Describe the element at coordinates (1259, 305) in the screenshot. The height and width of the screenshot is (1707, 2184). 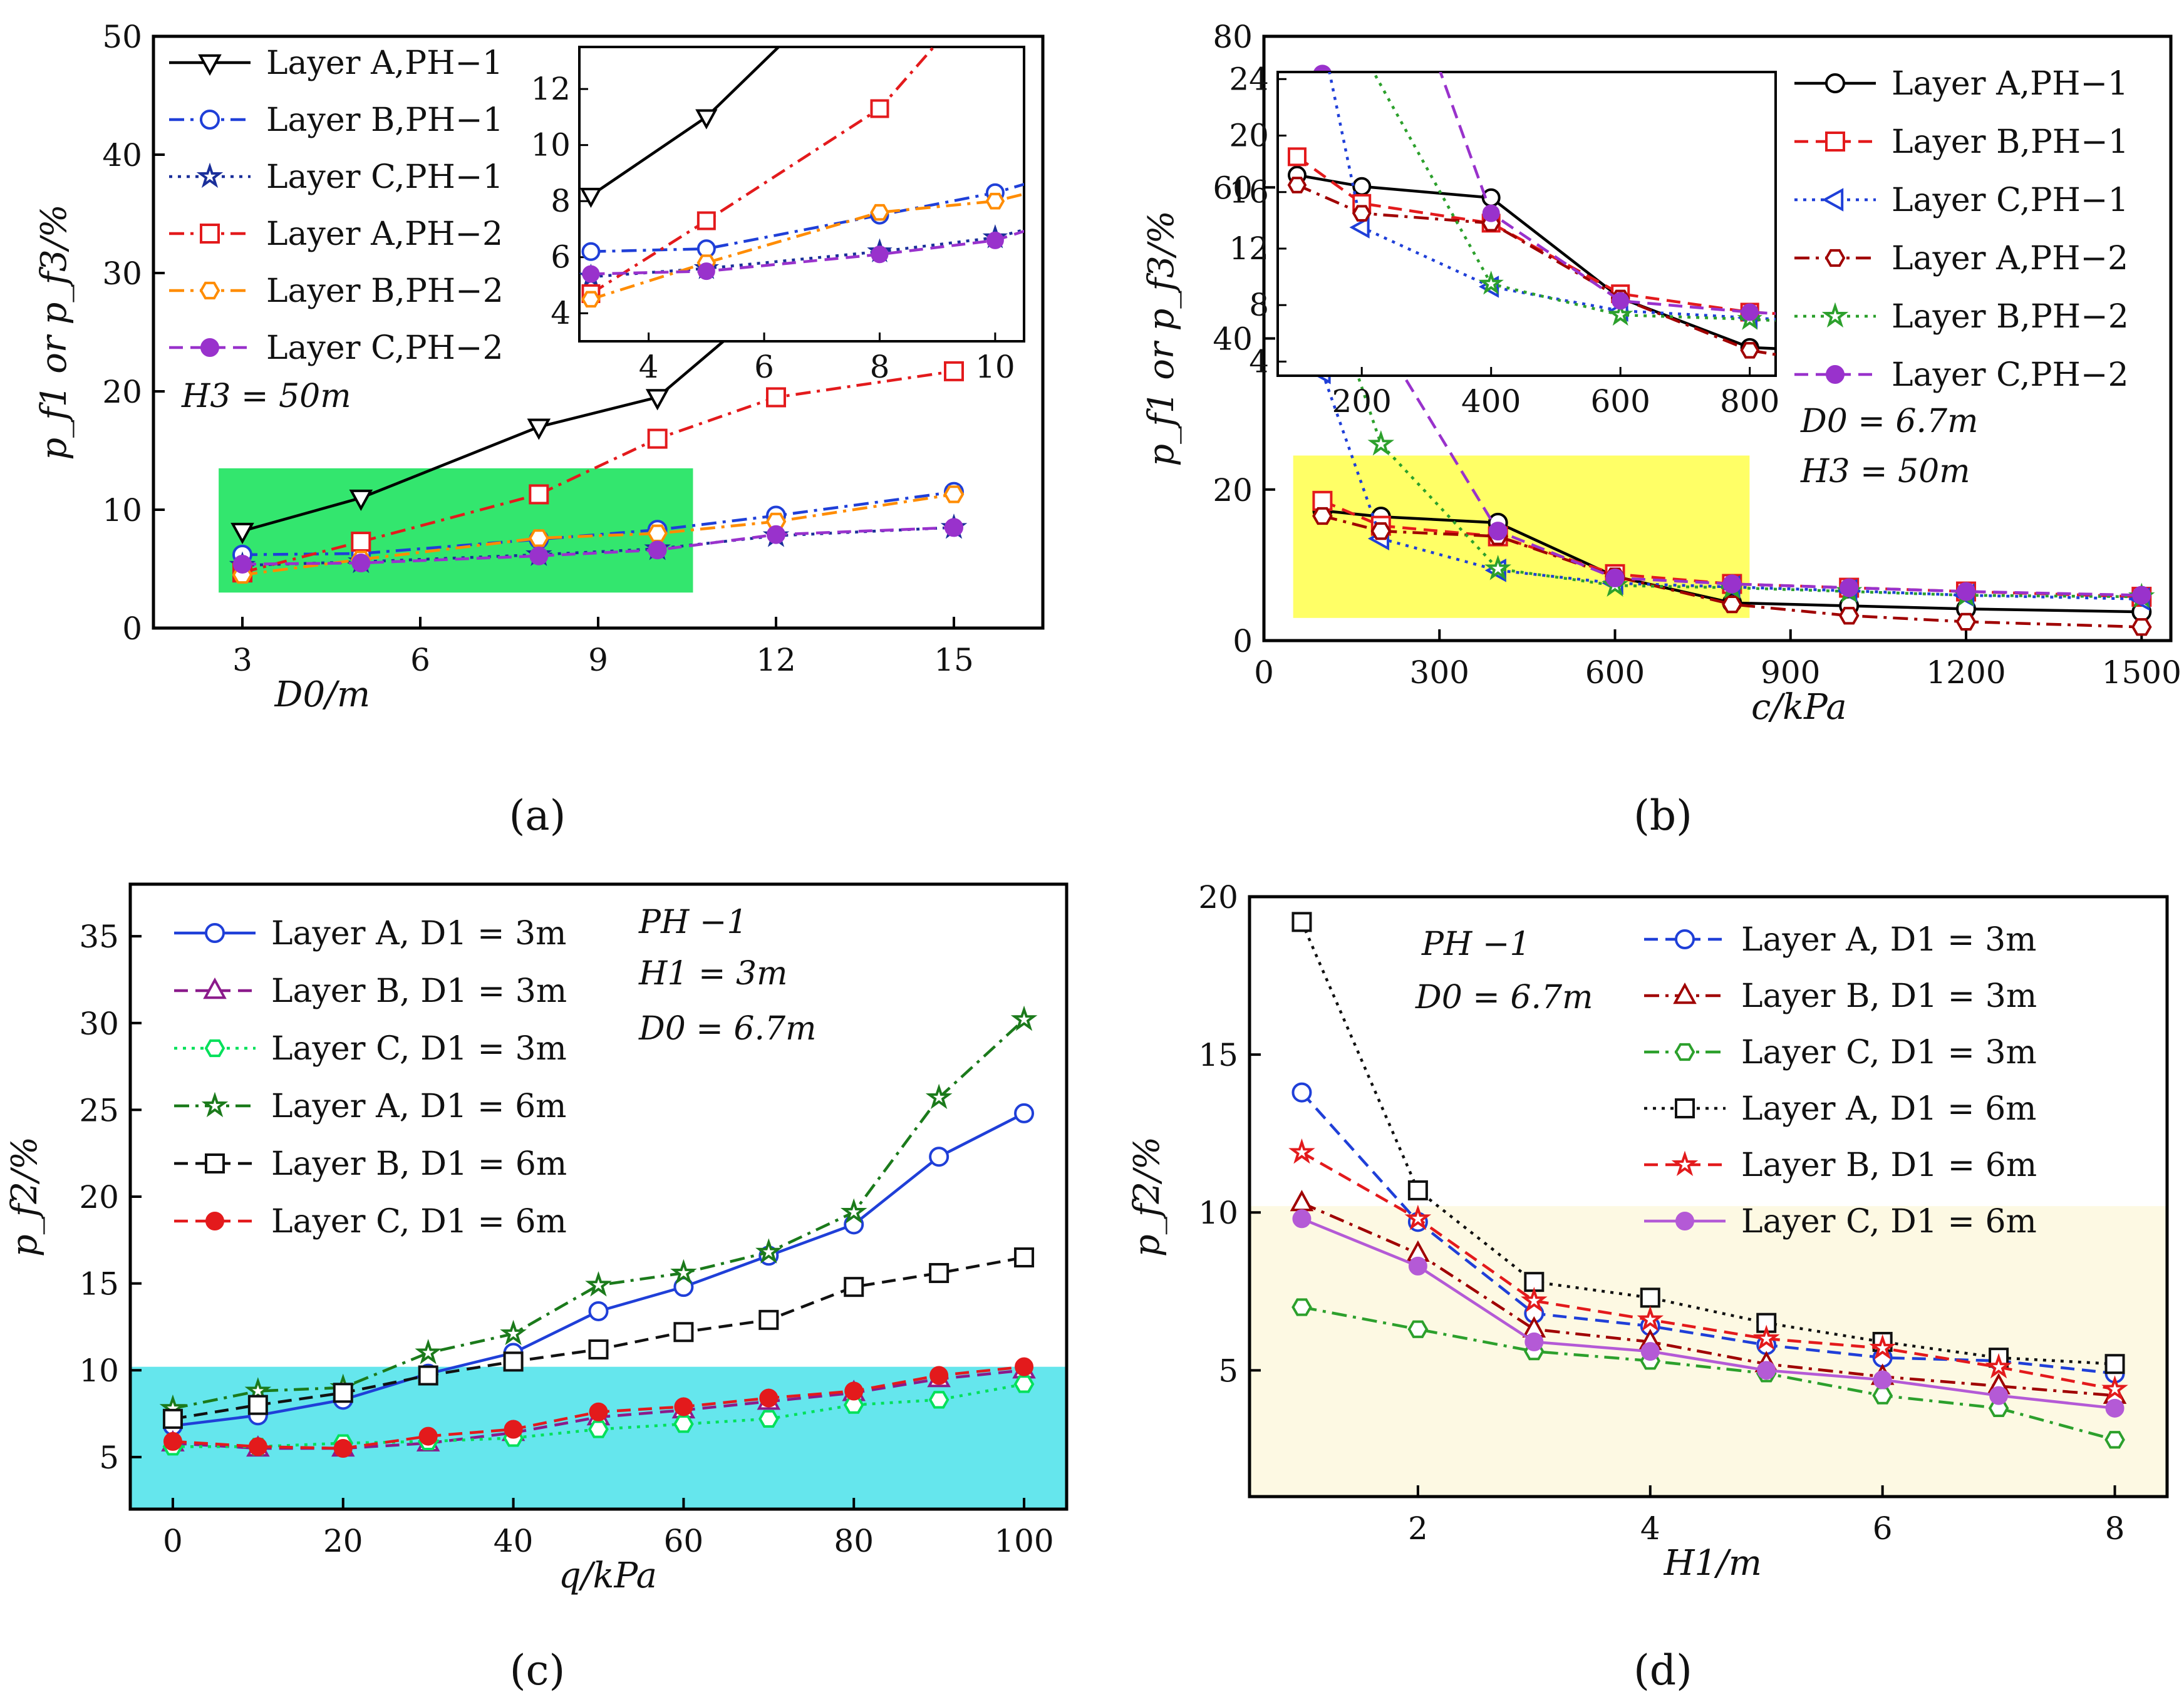
I see `inset-y-tick-label: 8` at that location.